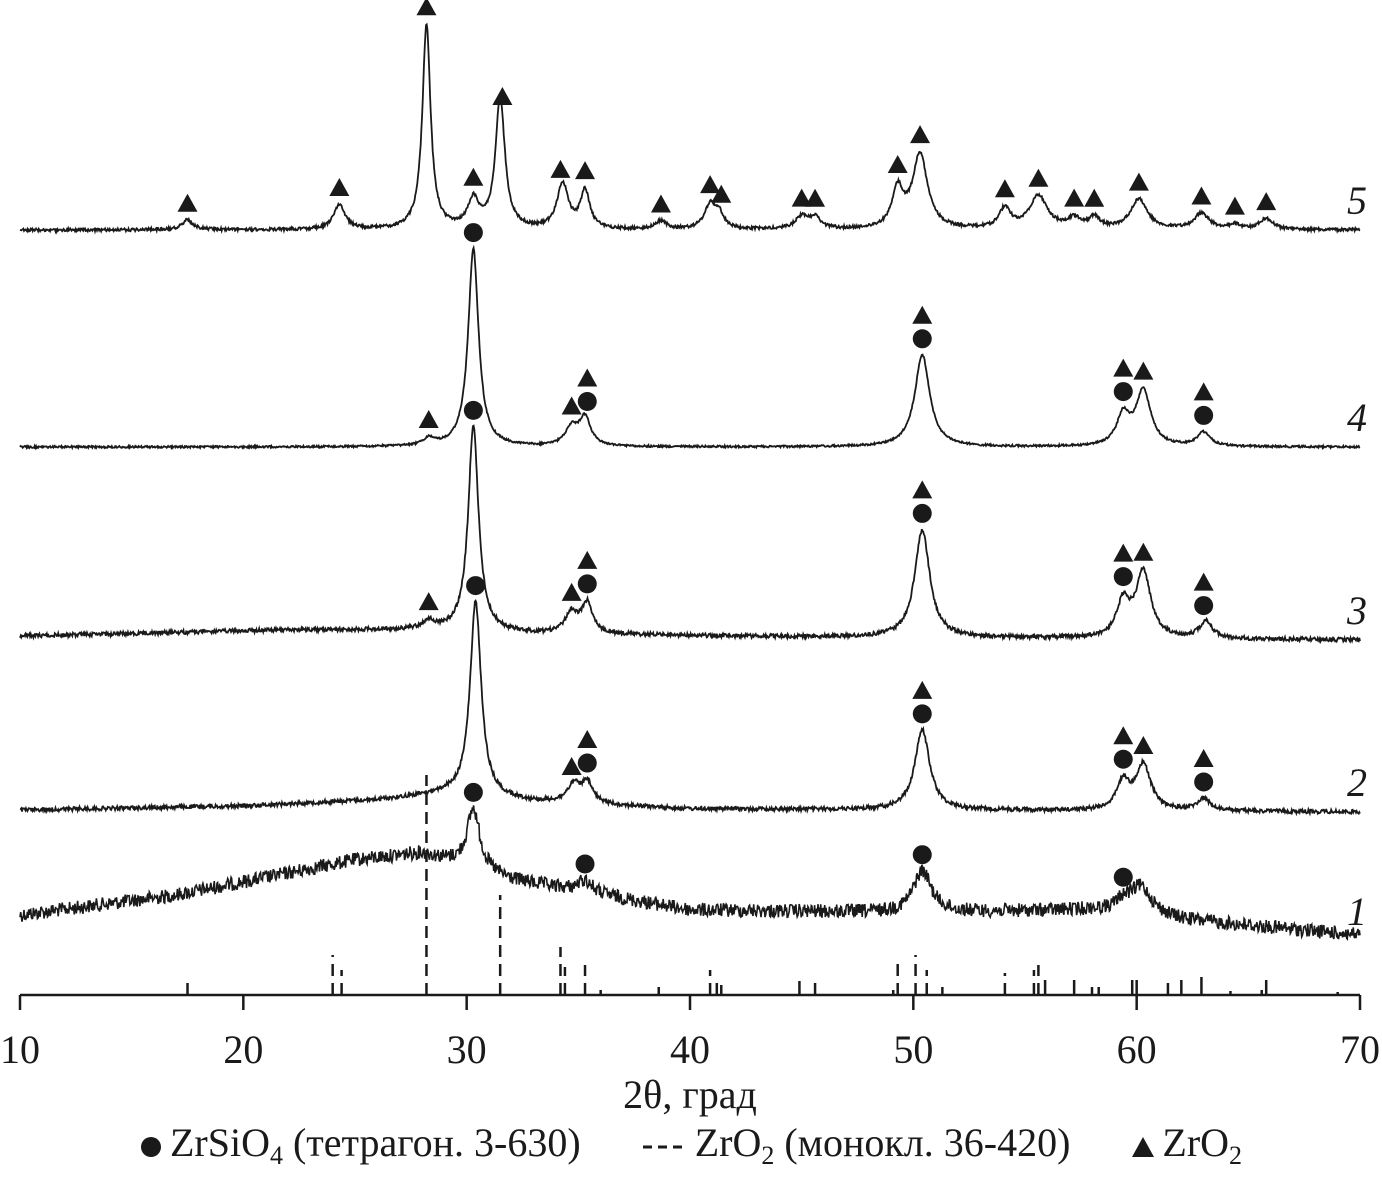  Describe the element at coordinates (664, 1147) in the screenshot. I see `dashed-line-icon` at that location.